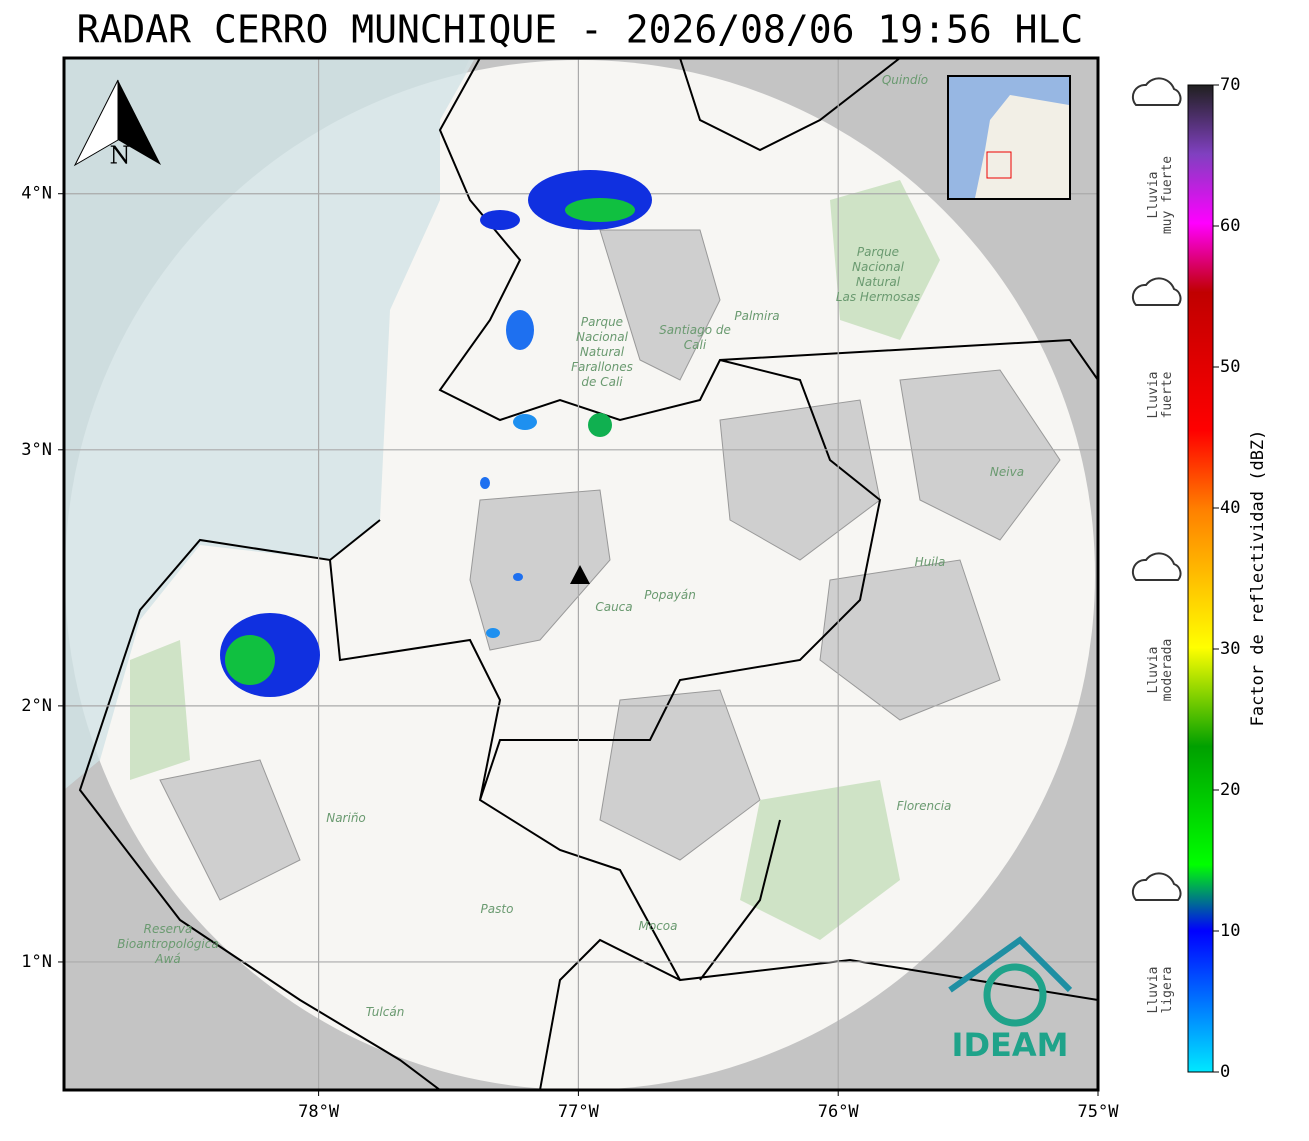  I want to click on place-label: Pasto, so click(497, 909).